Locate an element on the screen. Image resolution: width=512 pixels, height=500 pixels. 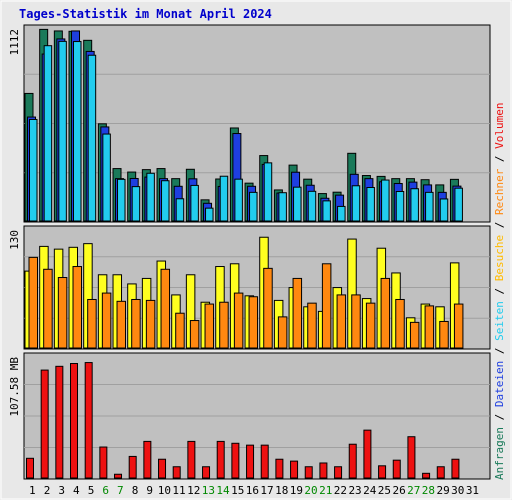
x-tick-label-day-12: 12 is located at coordinates (193, 490).